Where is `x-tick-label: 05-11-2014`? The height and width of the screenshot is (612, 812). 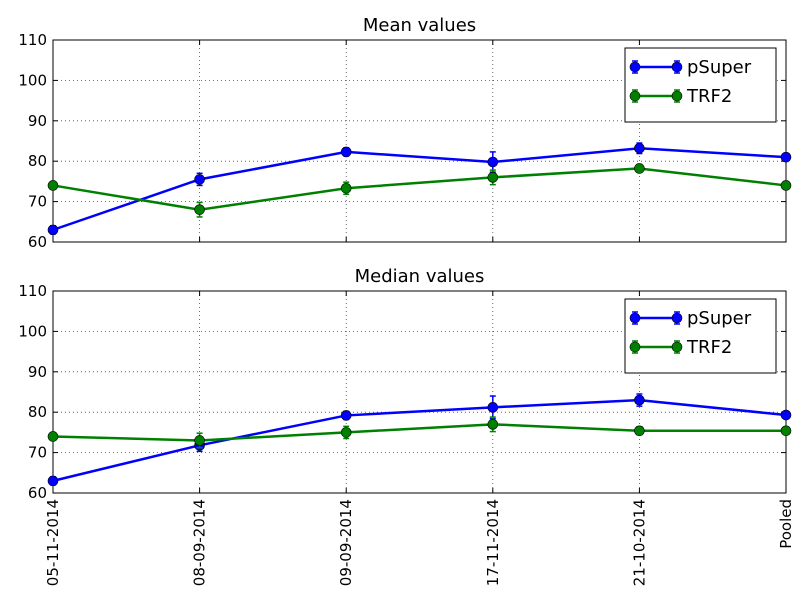 x-tick-label: 05-11-2014 is located at coordinates (53, 542).